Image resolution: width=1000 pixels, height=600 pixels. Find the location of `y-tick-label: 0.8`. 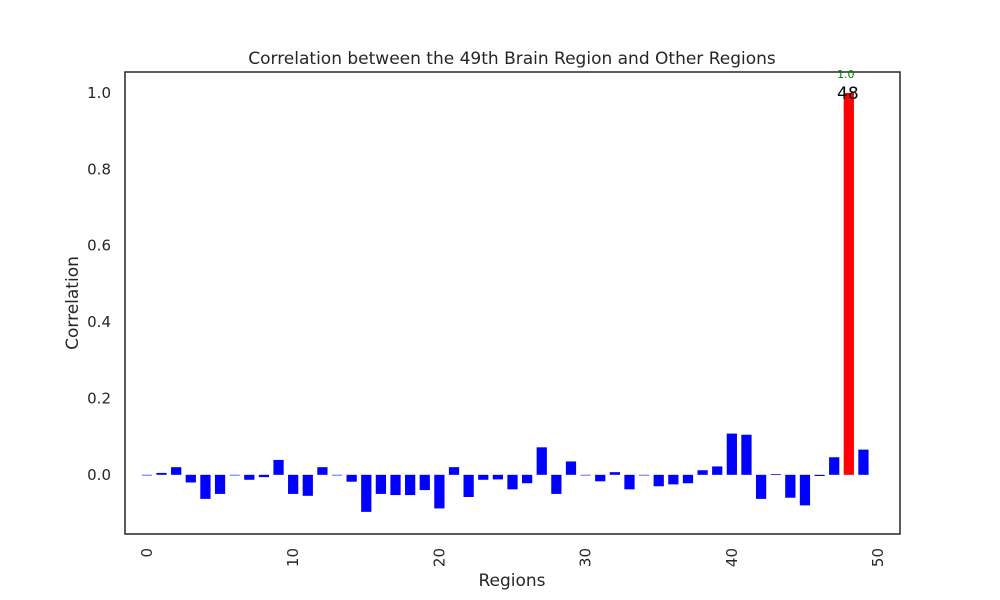

y-tick-label: 0.8 is located at coordinates (99, 169).